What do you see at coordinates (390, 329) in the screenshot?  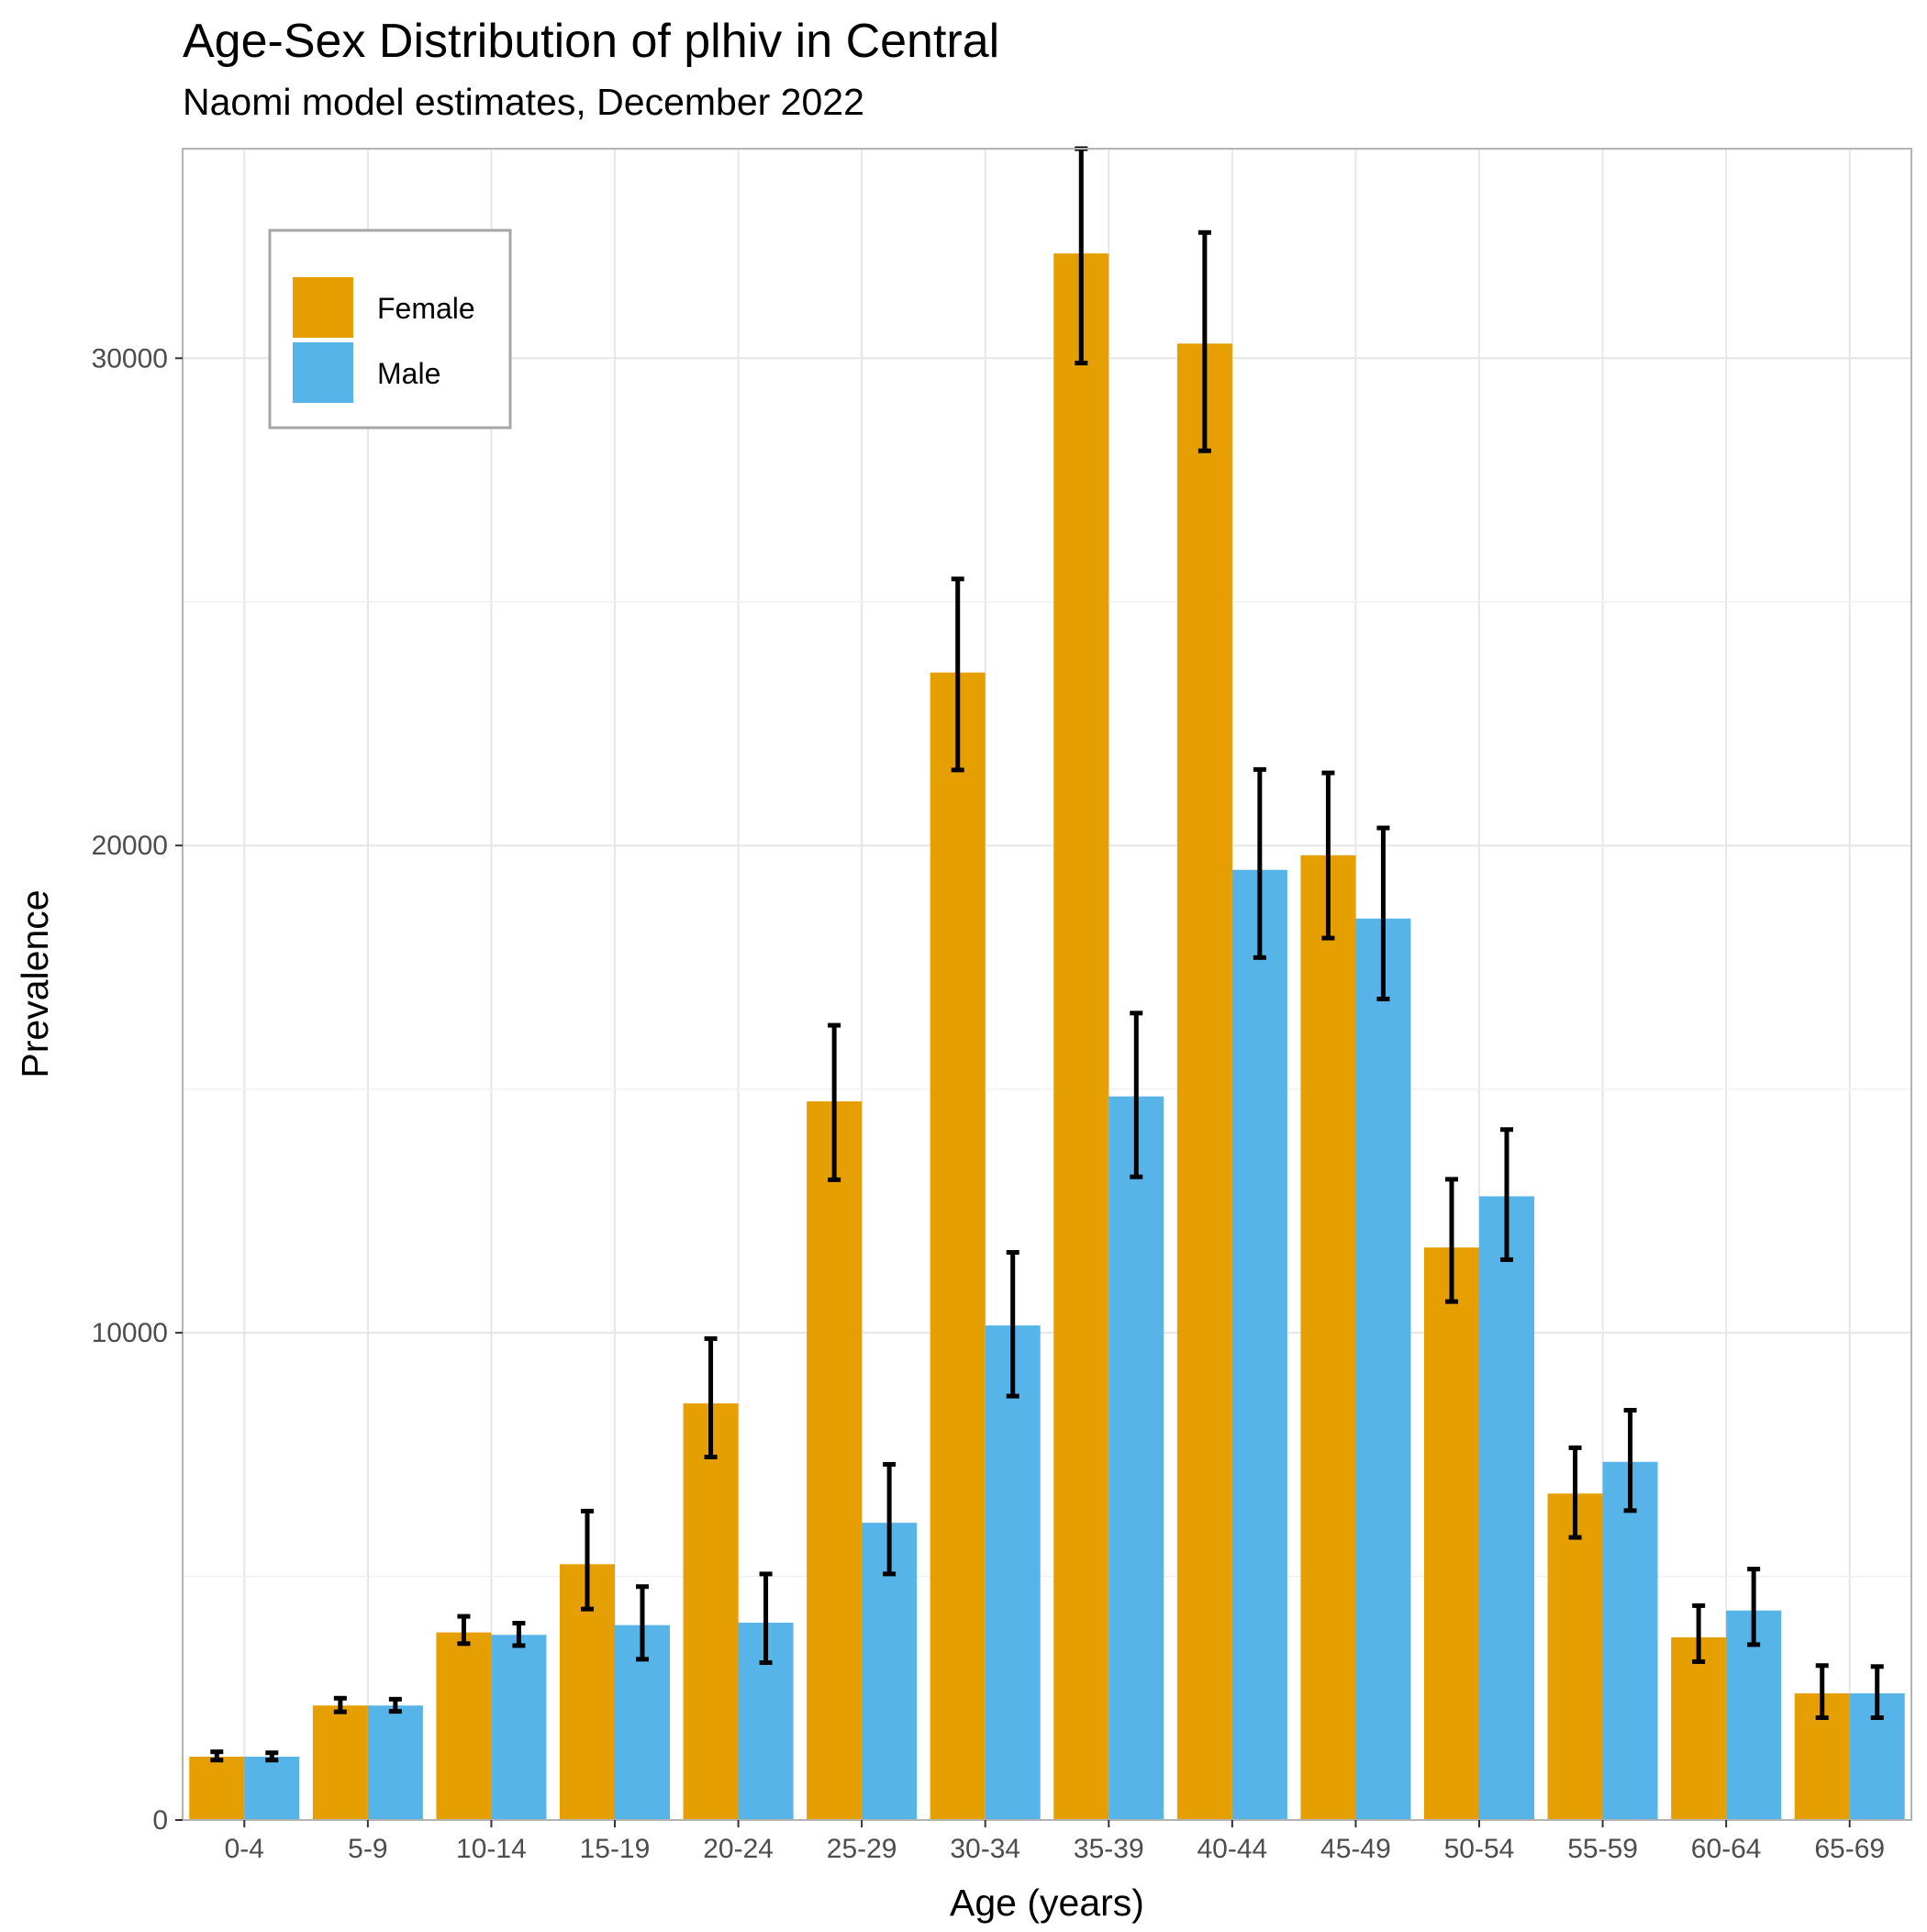 I see `legend: Female Male` at bounding box center [390, 329].